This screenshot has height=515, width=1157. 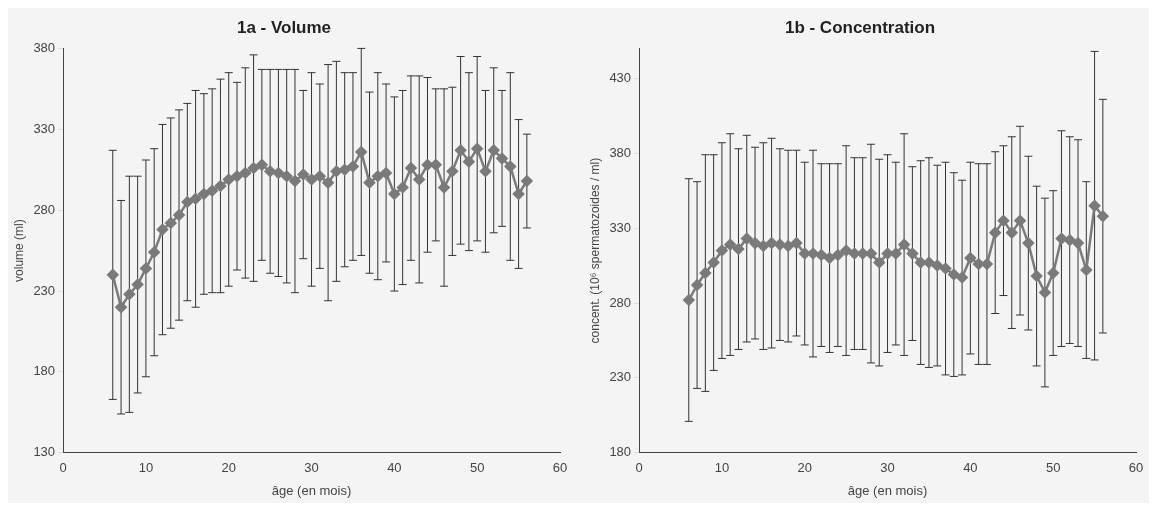 What do you see at coordinates (620, 77) in the screenshot?
I see `y-tick-label: 430` at bounding box center [620, 77].